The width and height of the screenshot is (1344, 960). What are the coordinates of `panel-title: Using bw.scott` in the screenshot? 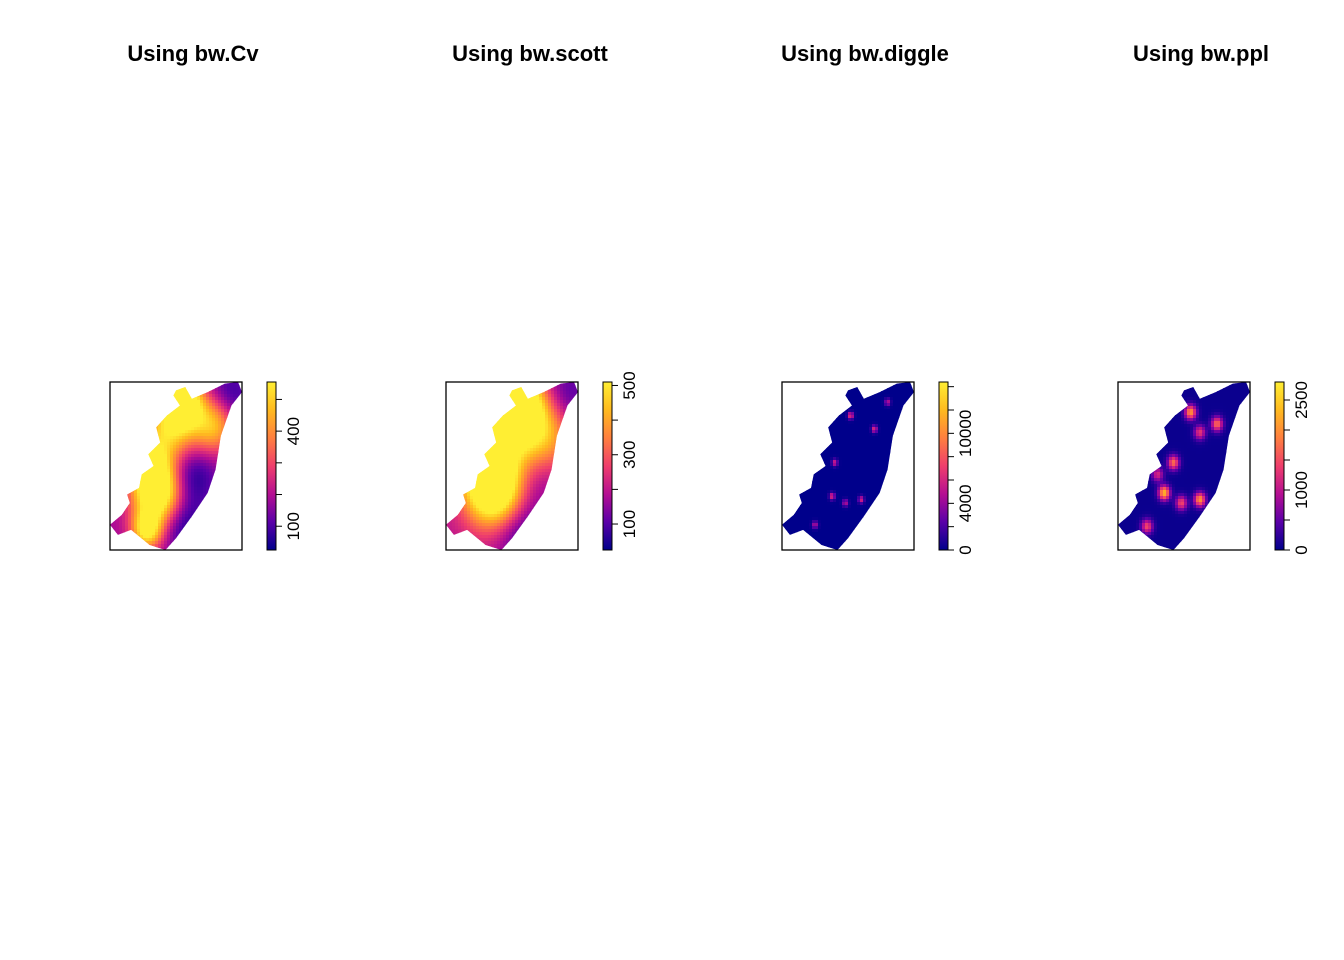 It's located at (530, 53).